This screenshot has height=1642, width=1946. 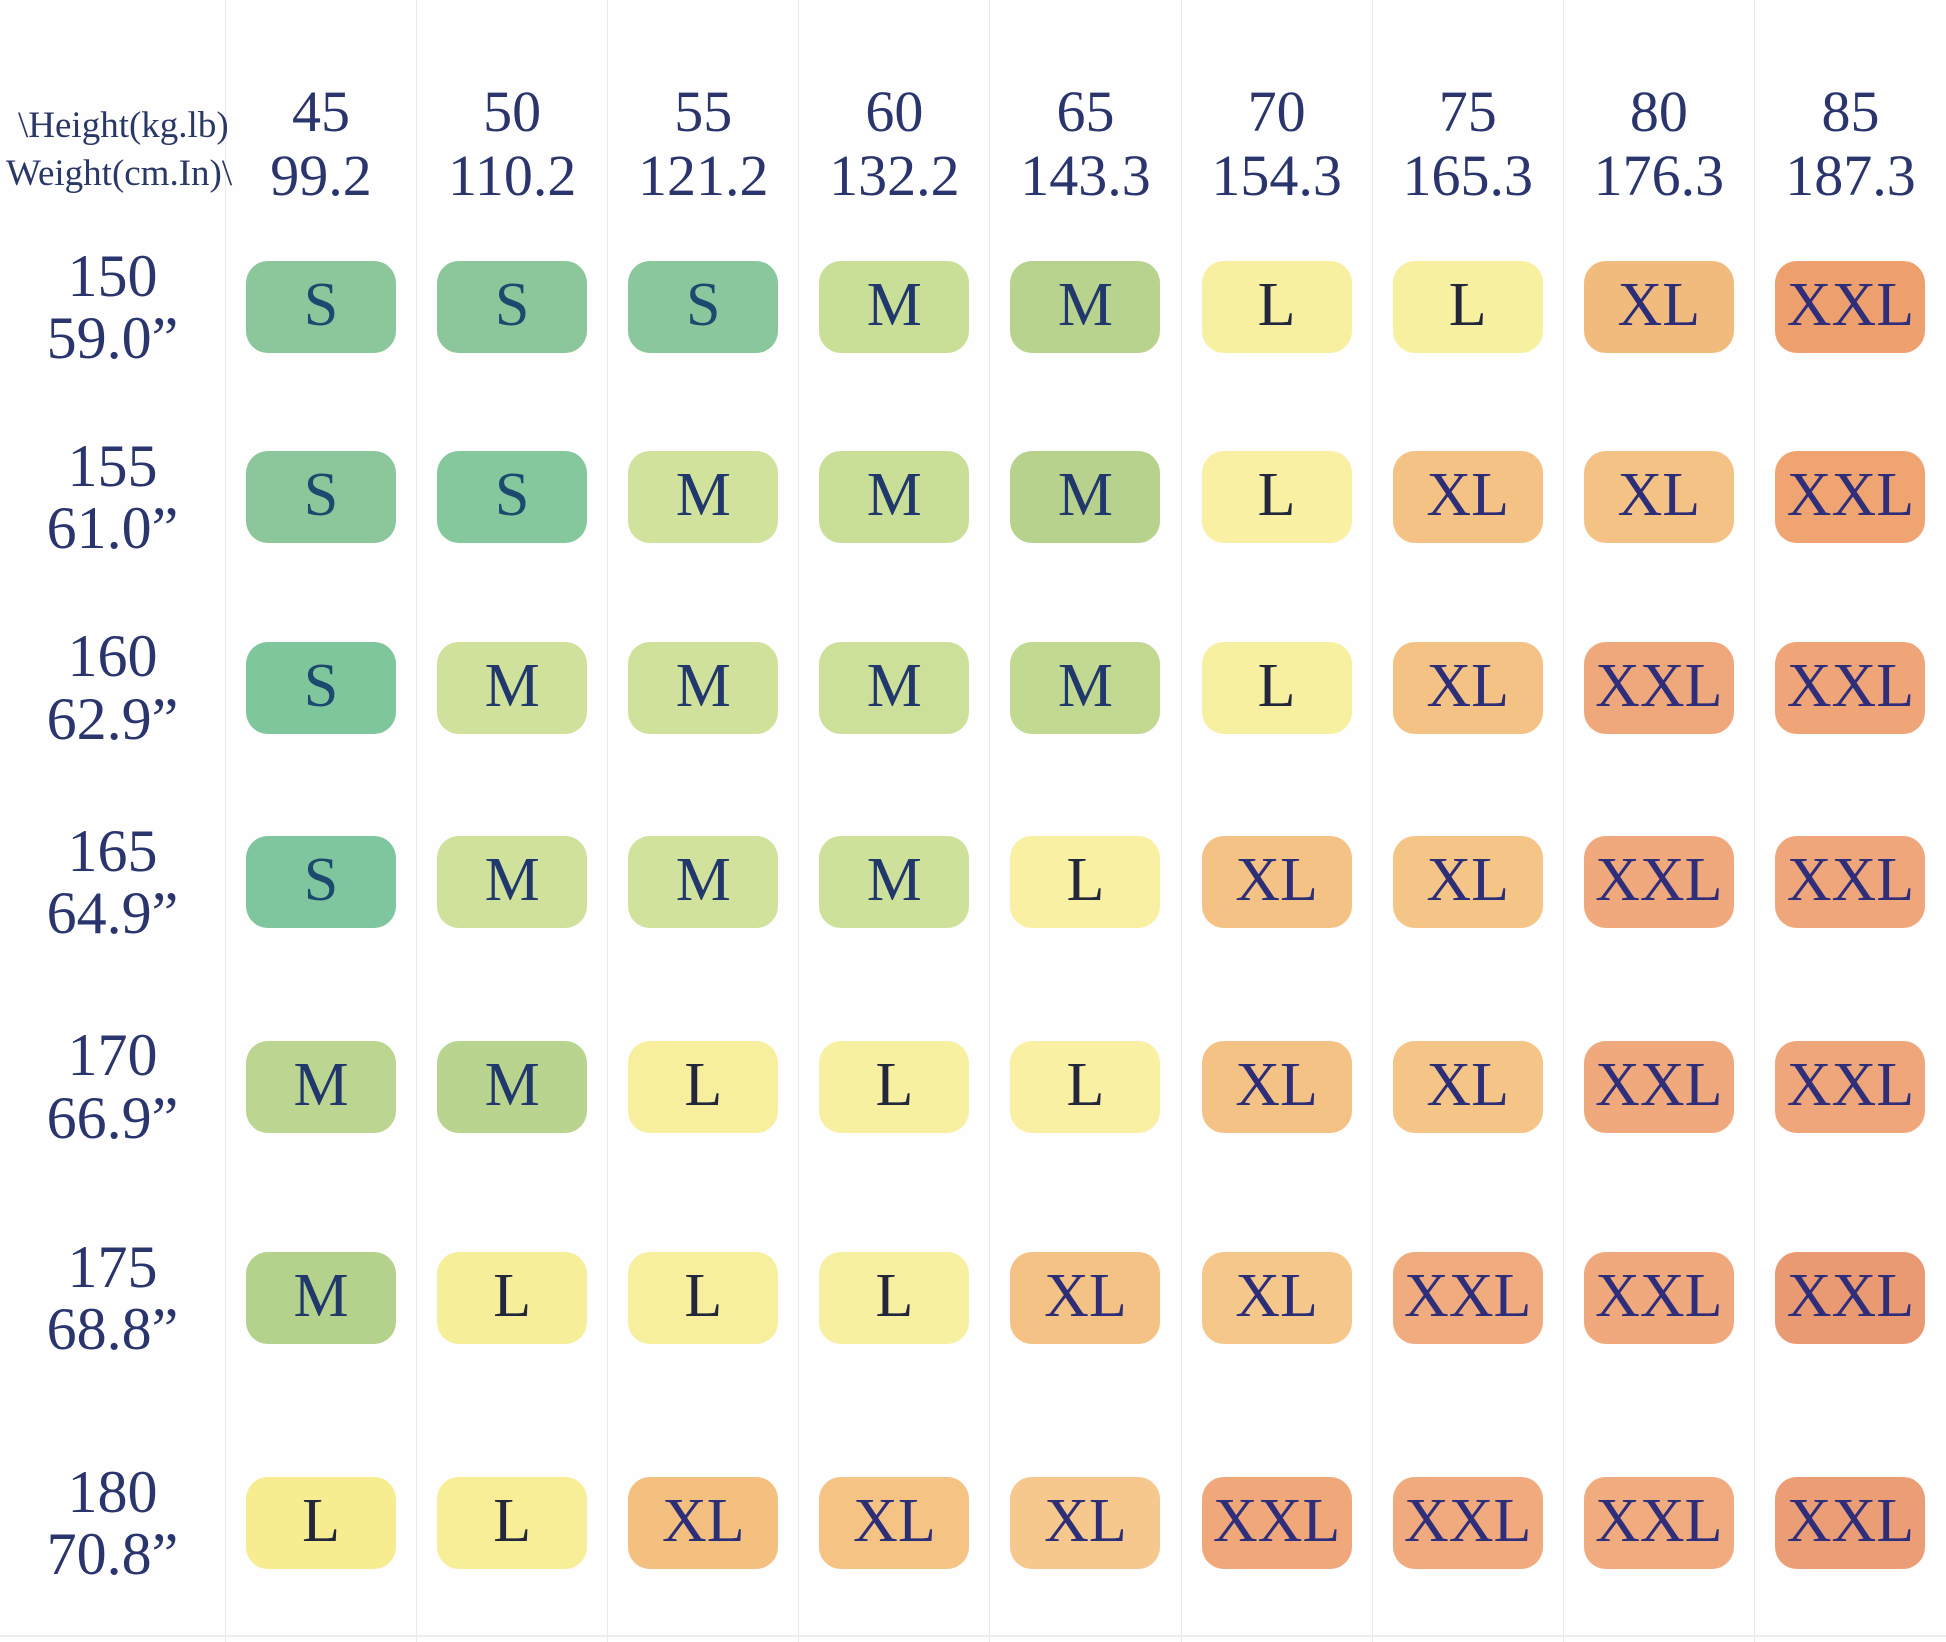 What do you see at coordinates (112, 850) in the screenshot?
I see `row-header-cm: 165` at bounding box center [112, 850].